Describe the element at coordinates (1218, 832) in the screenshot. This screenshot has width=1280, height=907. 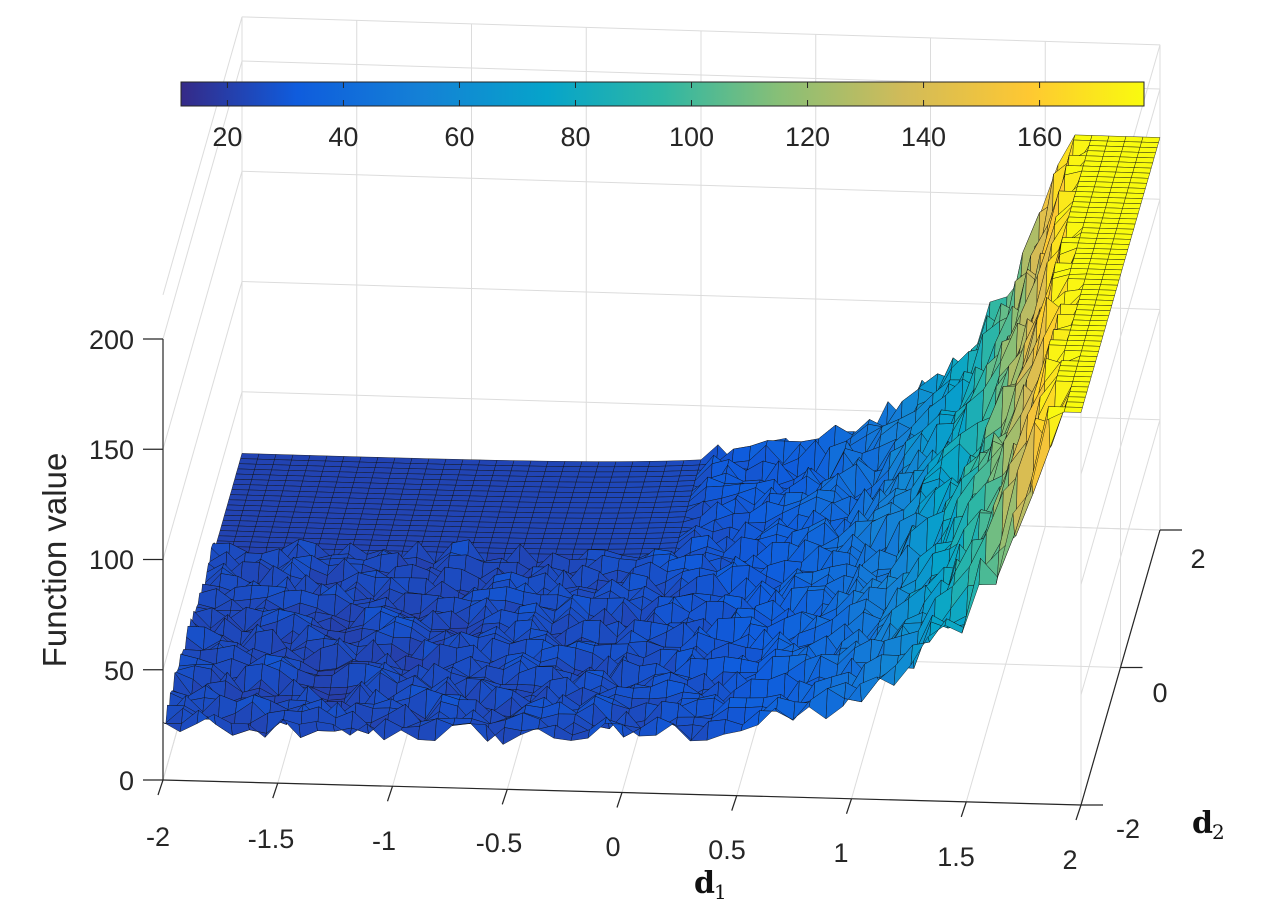
I see `y-axis-label-subscript: 2` at that location.